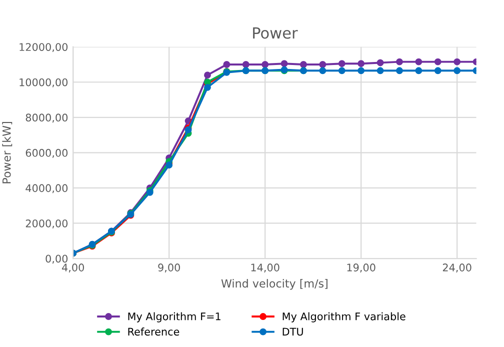 The height and width of the screenshot is (347, 504). I want to click on y-tick-label: 8000,00, so click(47, 118).